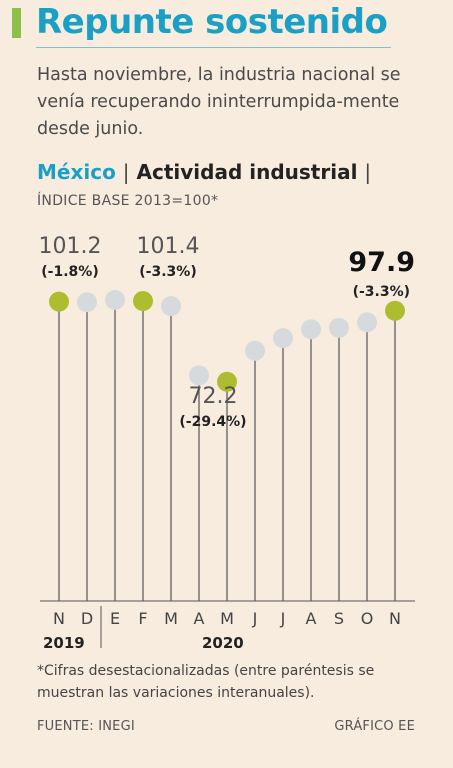 This screenshot has width=453, height=768. What do you see at coordinates (16, 23) in the screenshot?
I see `title-accent-bar` at bounding box center [16, 23].